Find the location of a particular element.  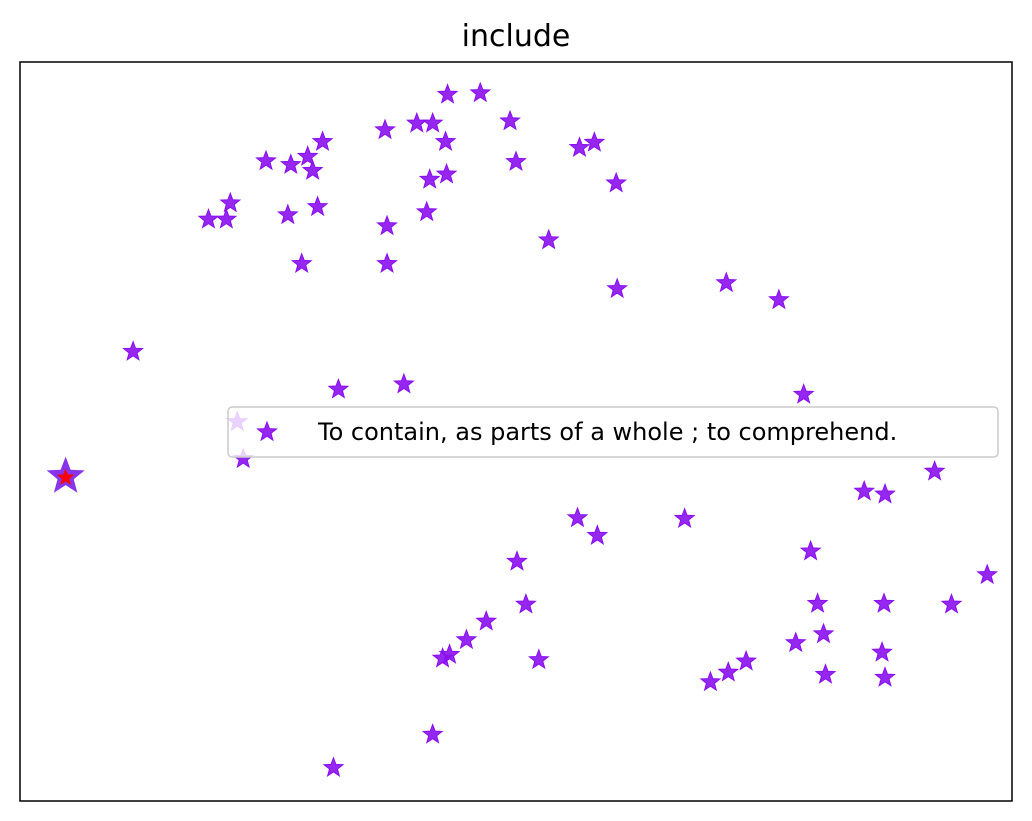

legend-background is located at coordinates (613, 432).